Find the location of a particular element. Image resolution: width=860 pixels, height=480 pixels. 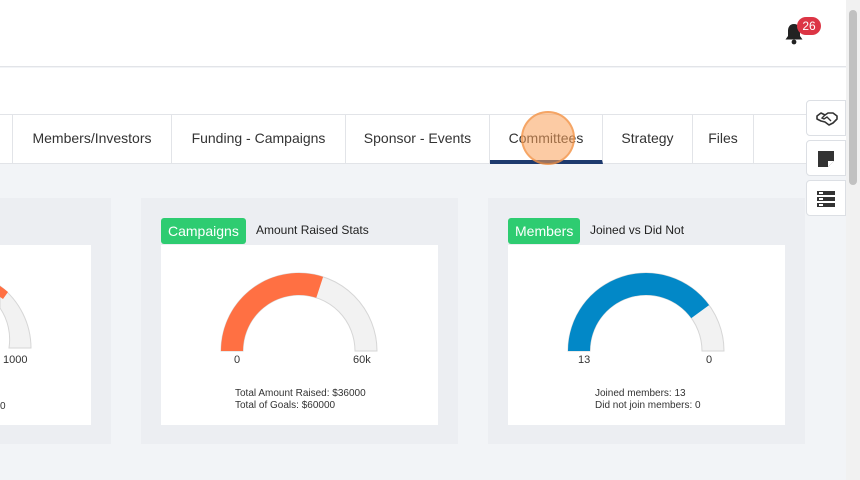

server-list-button is located at coordinates (826, 198).